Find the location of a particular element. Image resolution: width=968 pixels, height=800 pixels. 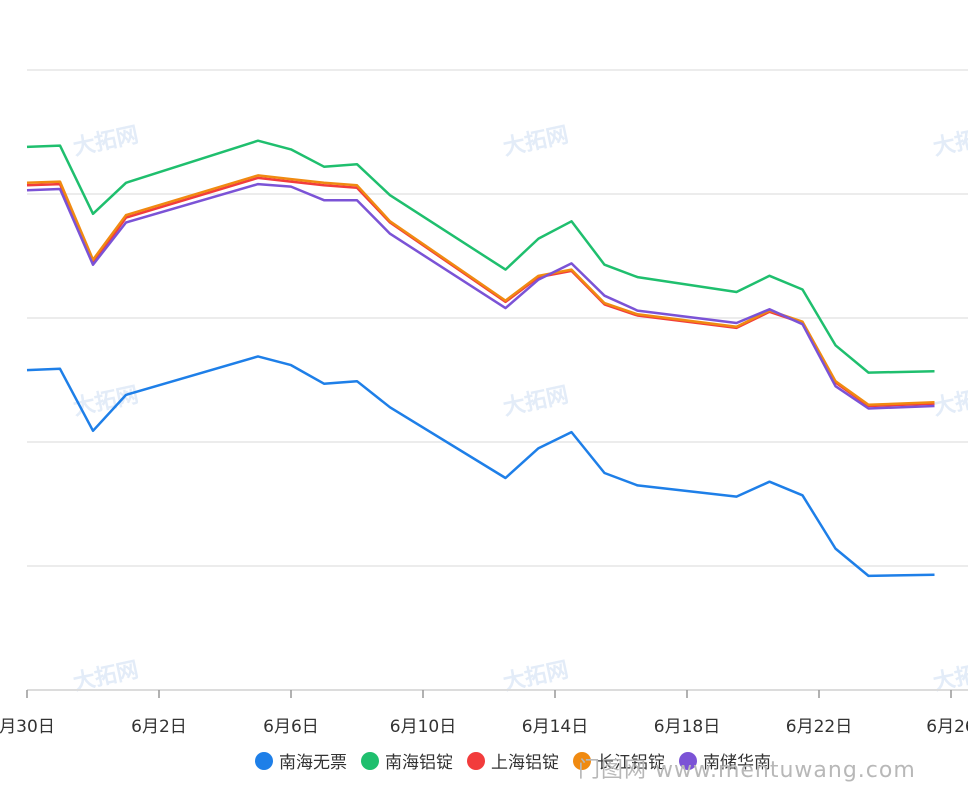

x-tick-label: 6月26 is located at coordinates (947, 727).